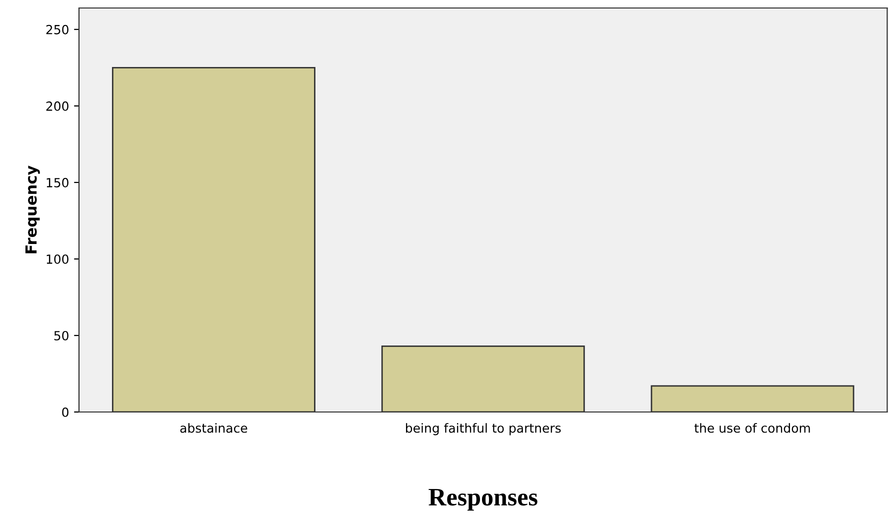 The height and width of the screenshot is (521, 889). What do you see at coordinates (483, 499) in the screenshot?
I see `x-axis-title: Responses` at bounding box center [483, 499].